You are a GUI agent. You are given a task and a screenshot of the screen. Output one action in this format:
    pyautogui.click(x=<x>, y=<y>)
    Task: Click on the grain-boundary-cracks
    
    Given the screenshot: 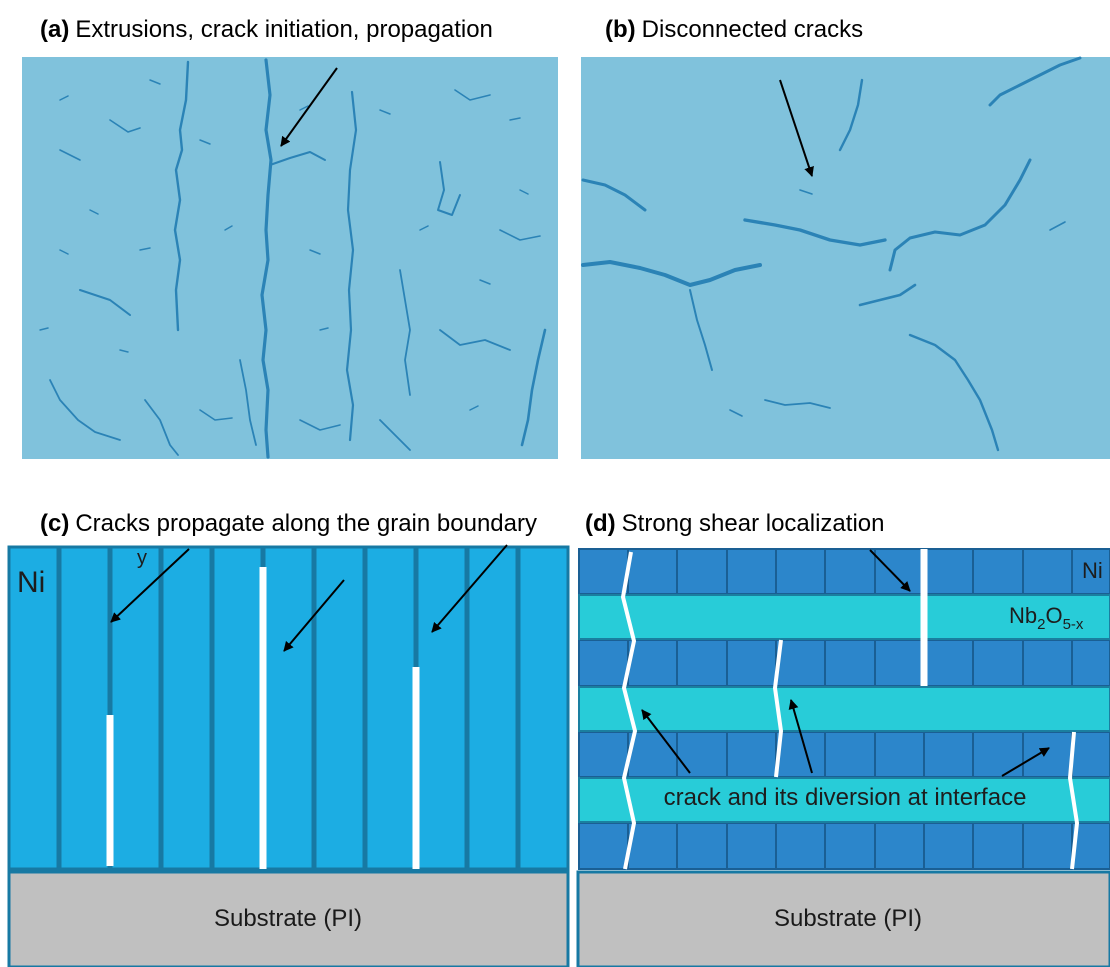 What is the action you would take?
    pyautogui.click(x=263, y=718)
    